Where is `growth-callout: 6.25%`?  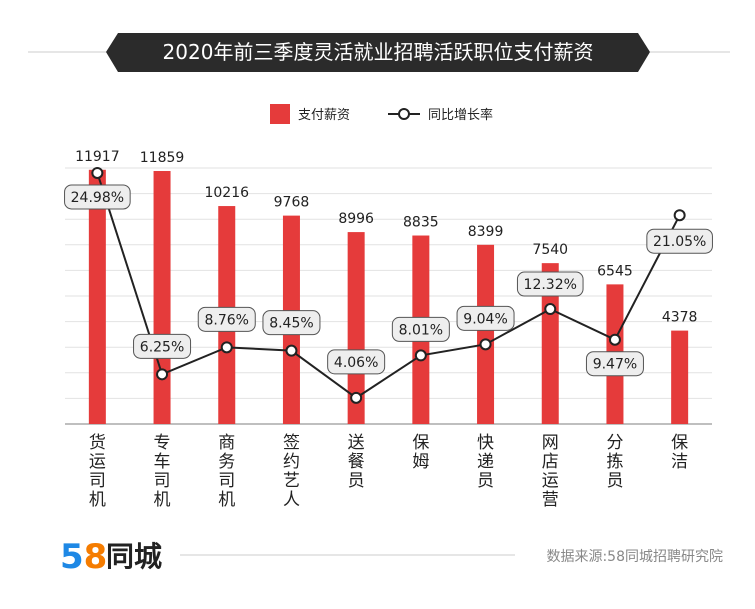 growth-callout: 6.25% is located at coordinates (162, 346).